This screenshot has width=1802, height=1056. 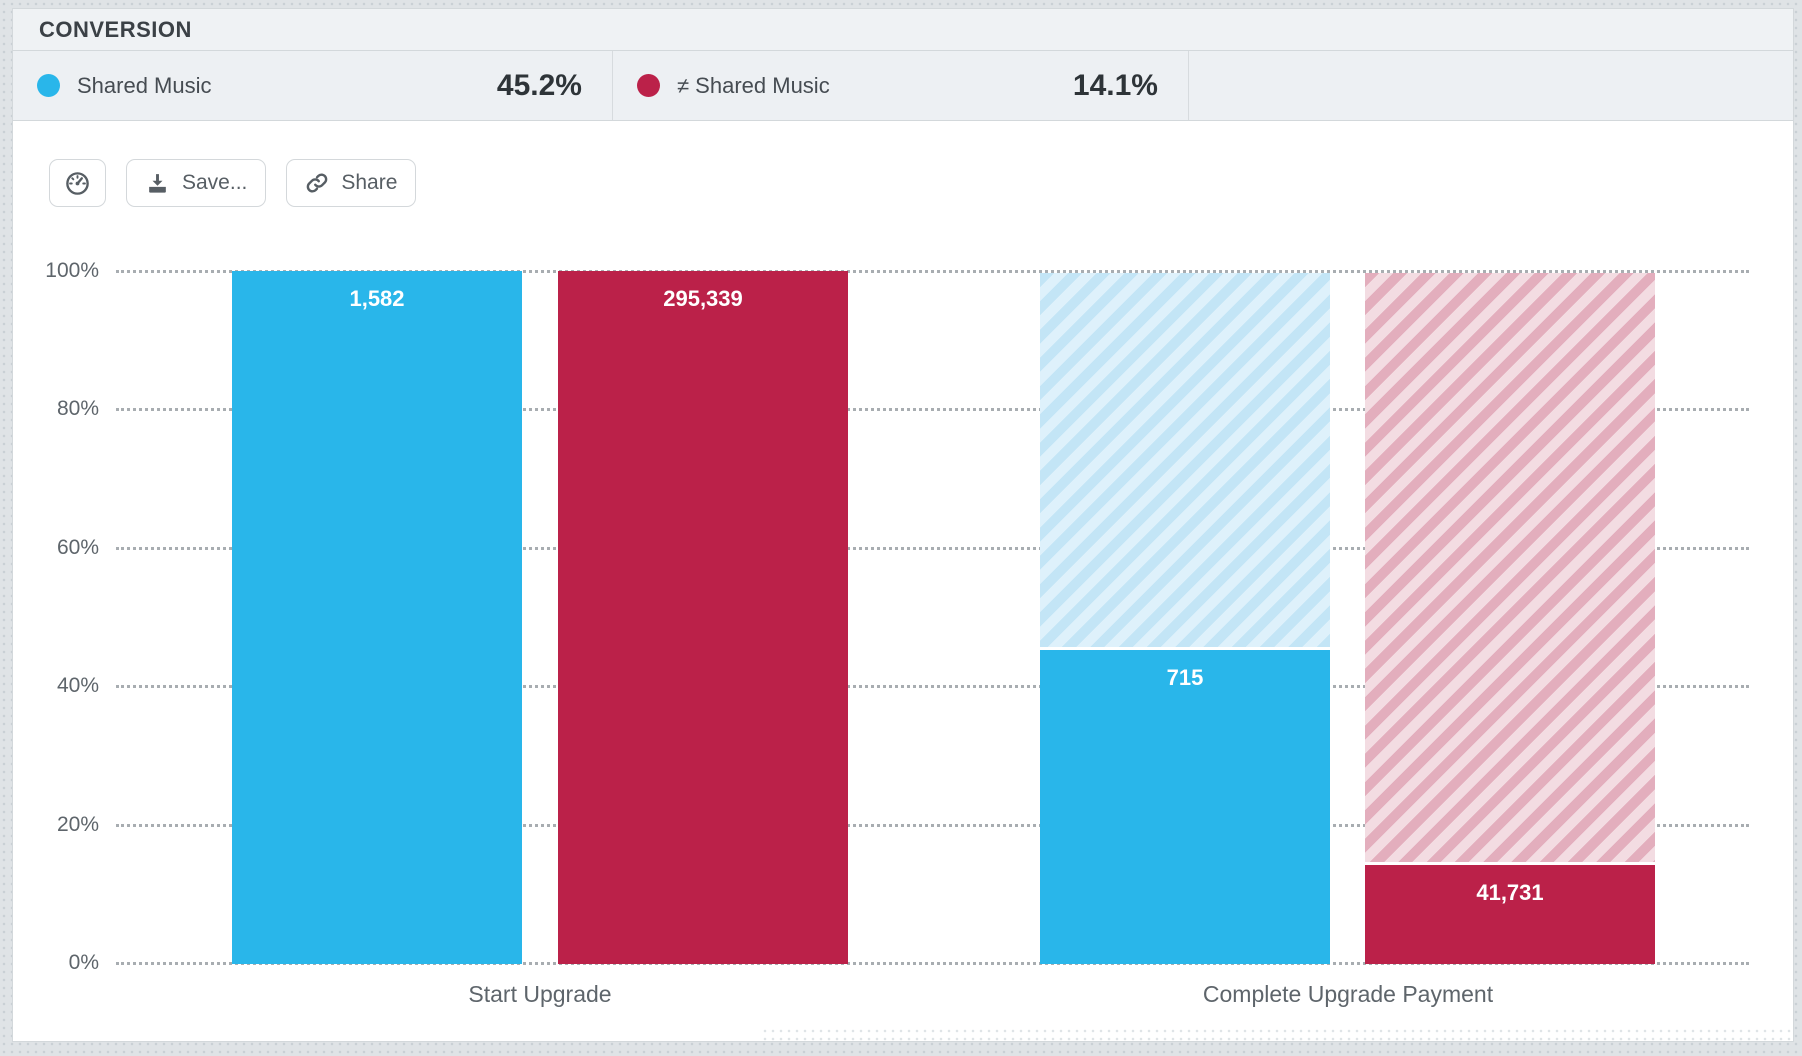 What do you see at coordinates (144, 85) in the screenshot?
I see `legend-series-name: Shared Music` at bounding box center [144, 85].